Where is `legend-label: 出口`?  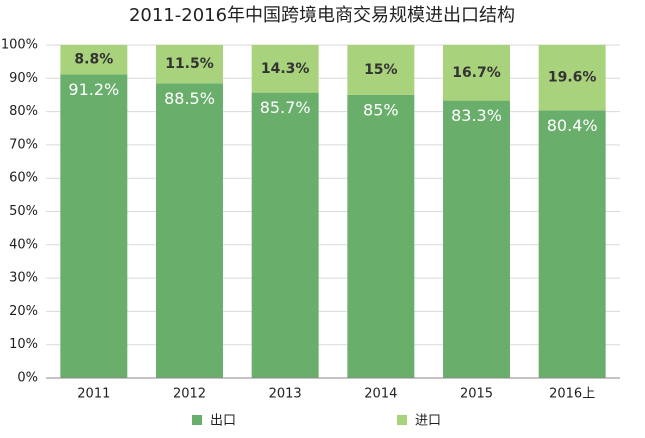 legend-label: 出口 is located at coordinates (223, 421).